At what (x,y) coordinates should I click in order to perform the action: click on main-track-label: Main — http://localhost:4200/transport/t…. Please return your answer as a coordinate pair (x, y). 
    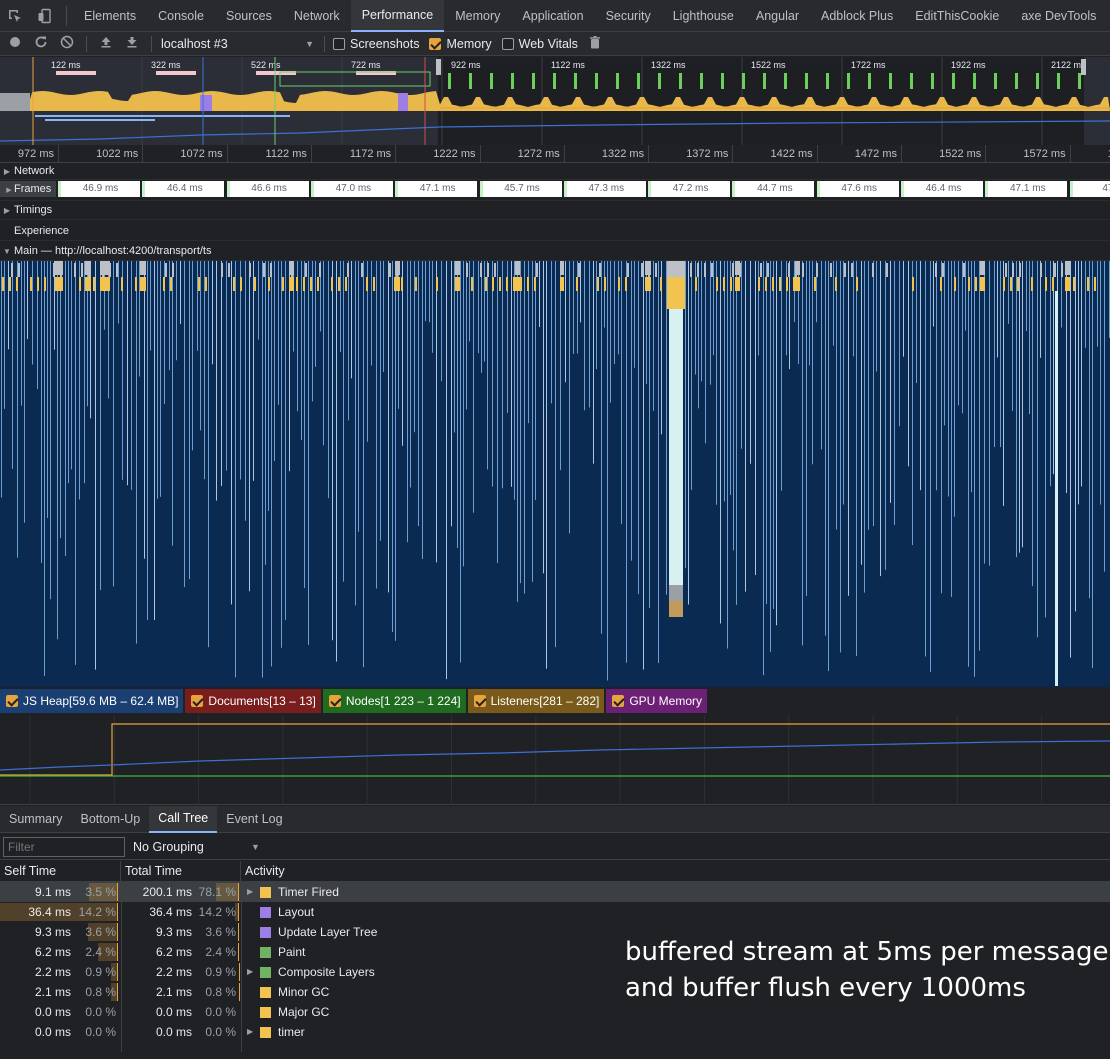
    Looking at the image, I should click on (113, 251).